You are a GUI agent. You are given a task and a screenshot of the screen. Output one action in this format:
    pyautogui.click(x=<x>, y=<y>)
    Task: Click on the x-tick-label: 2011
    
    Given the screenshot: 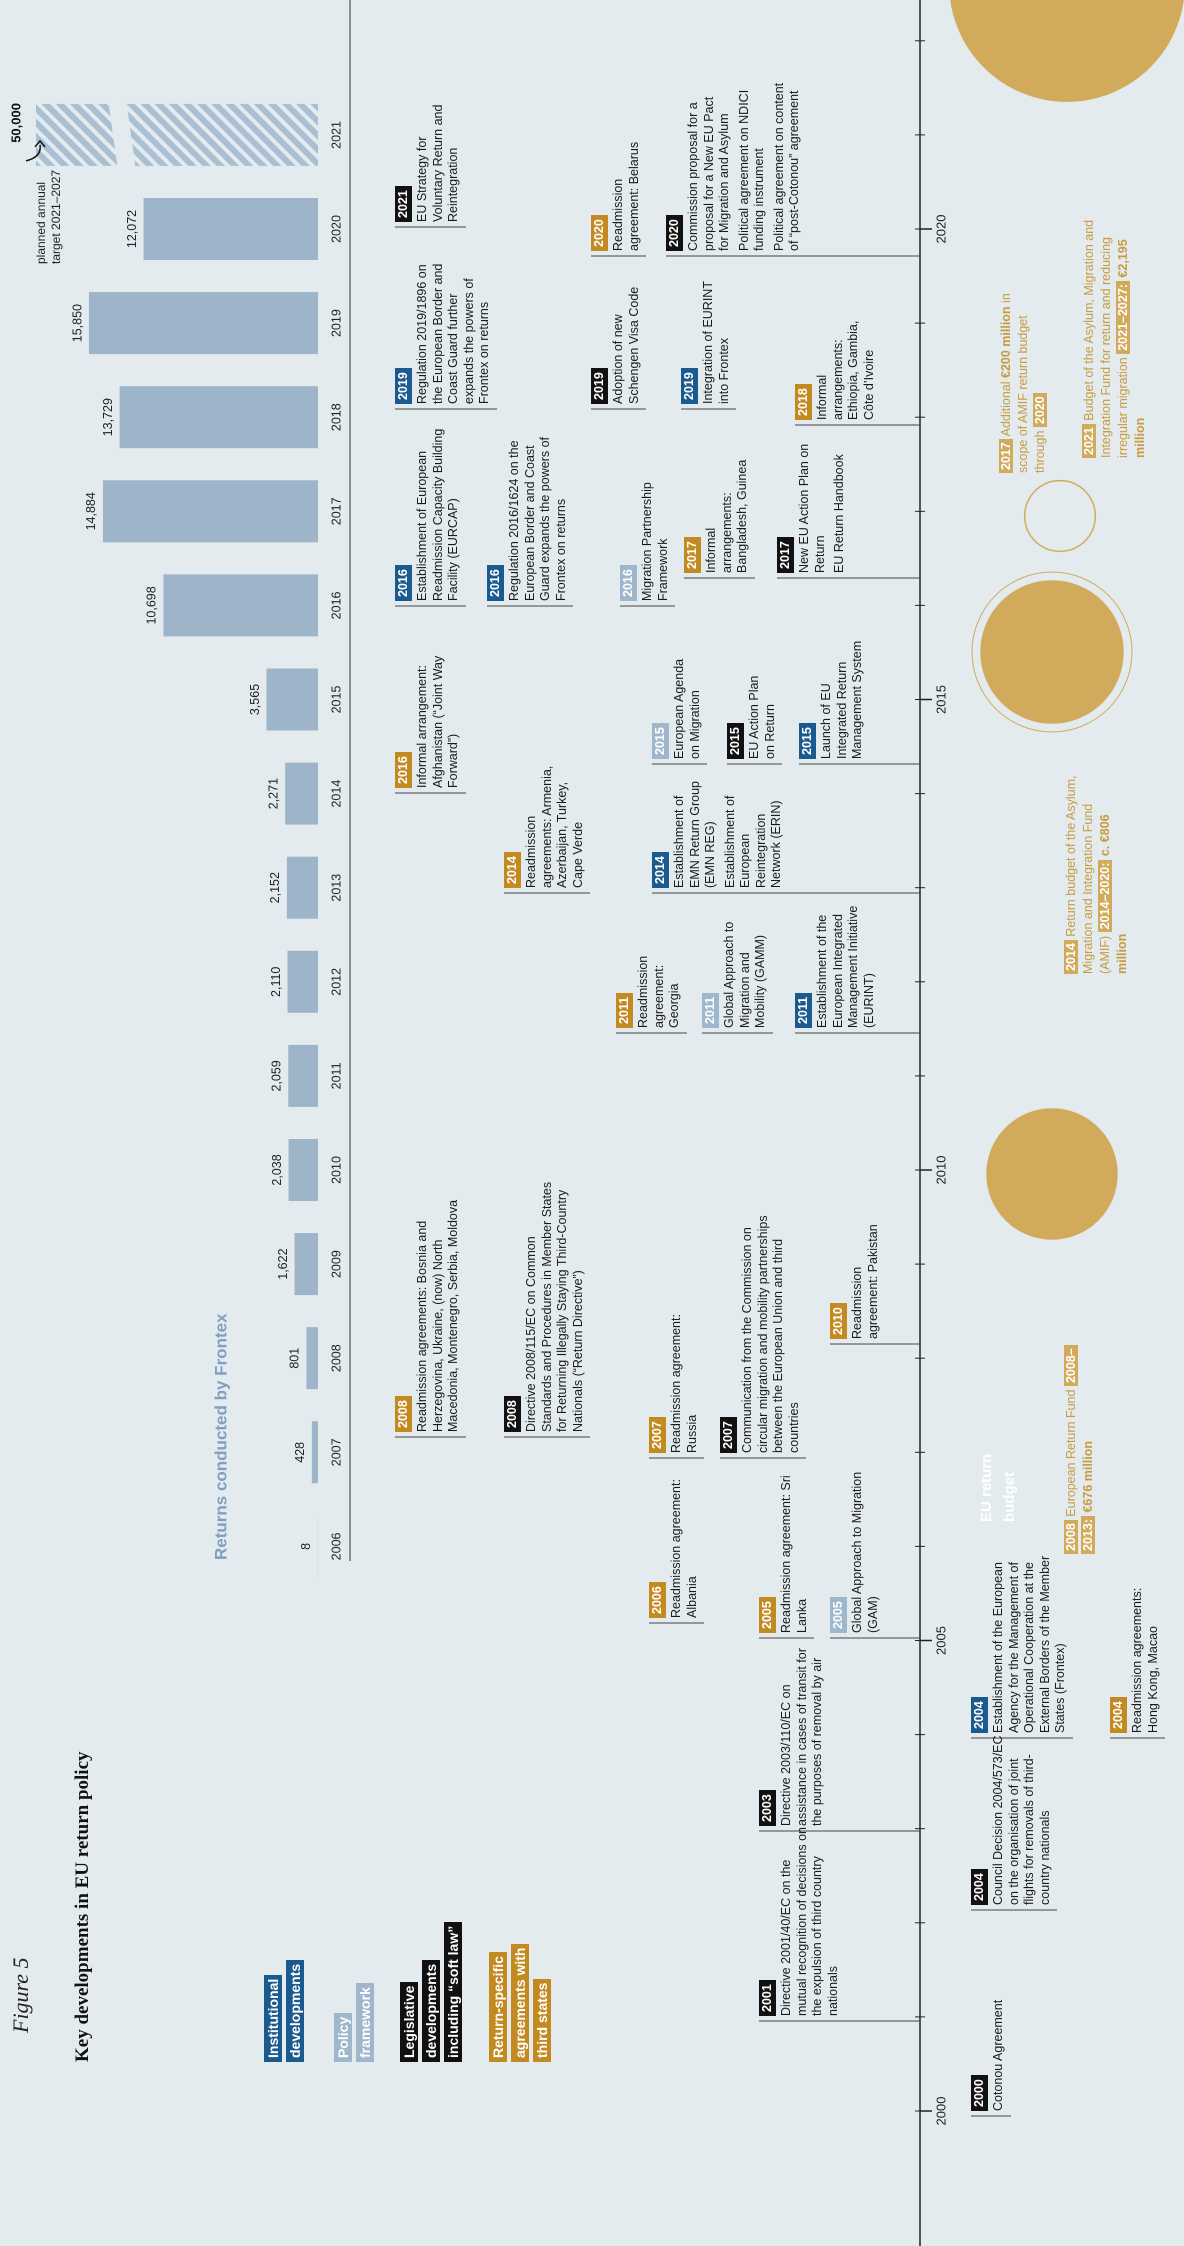 What is the action you would take?
    pyautogui.click(x=336, y=1075)
    